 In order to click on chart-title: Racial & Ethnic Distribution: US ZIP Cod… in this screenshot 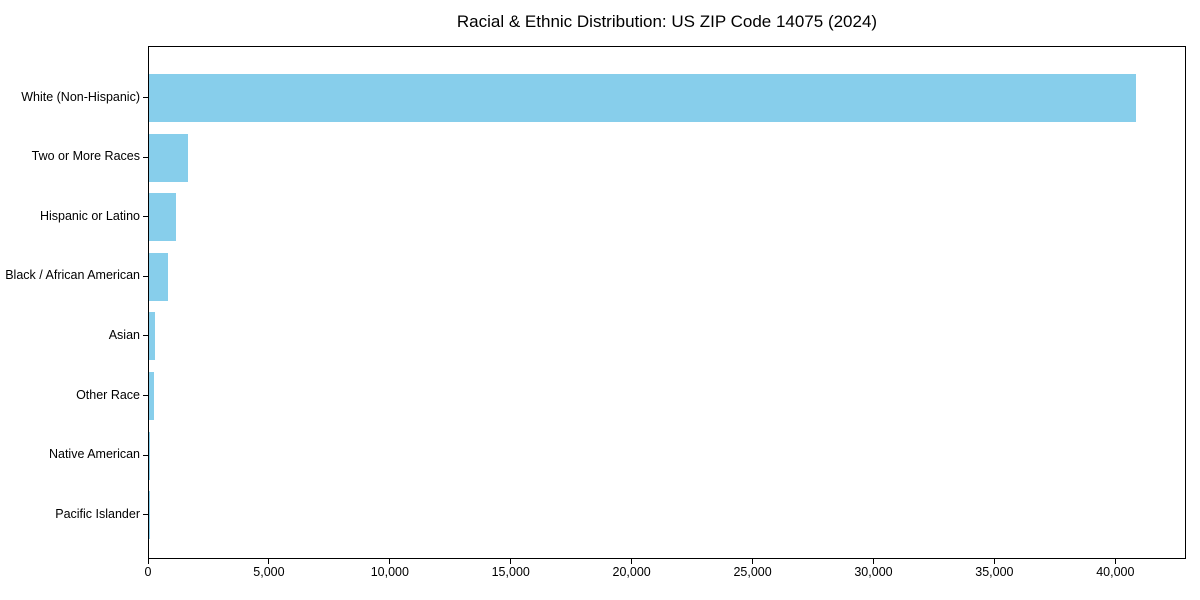, I will do `click(667, 21)`.